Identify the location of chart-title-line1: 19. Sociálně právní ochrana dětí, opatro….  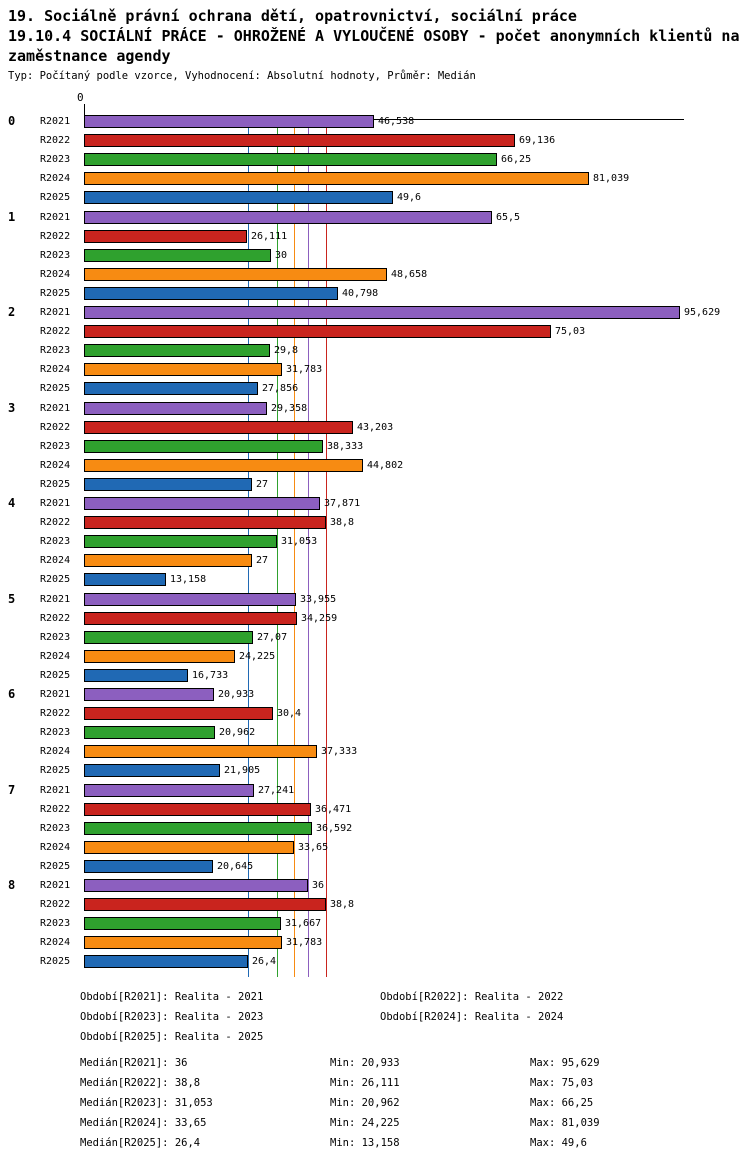
(292, 16).